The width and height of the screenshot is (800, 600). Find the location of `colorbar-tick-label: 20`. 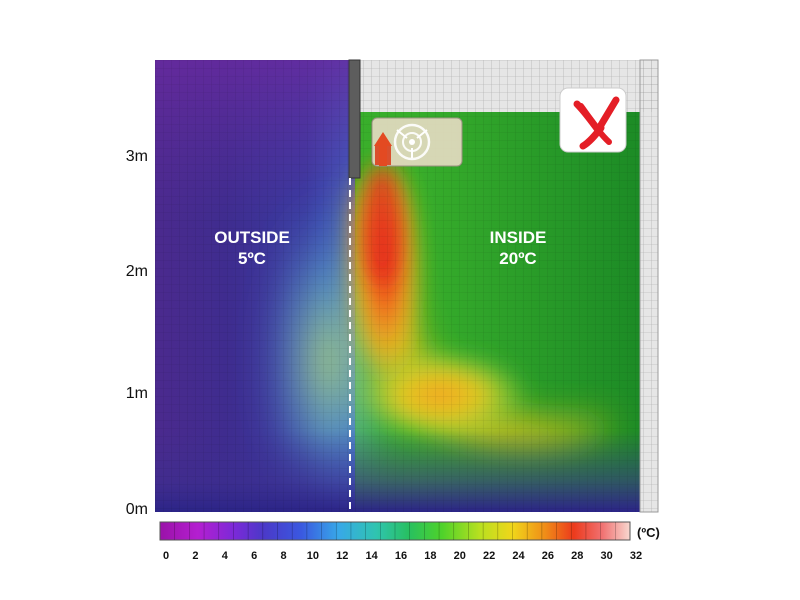

colorbar-tick-label: 20 is located at coordinates (460, 556).